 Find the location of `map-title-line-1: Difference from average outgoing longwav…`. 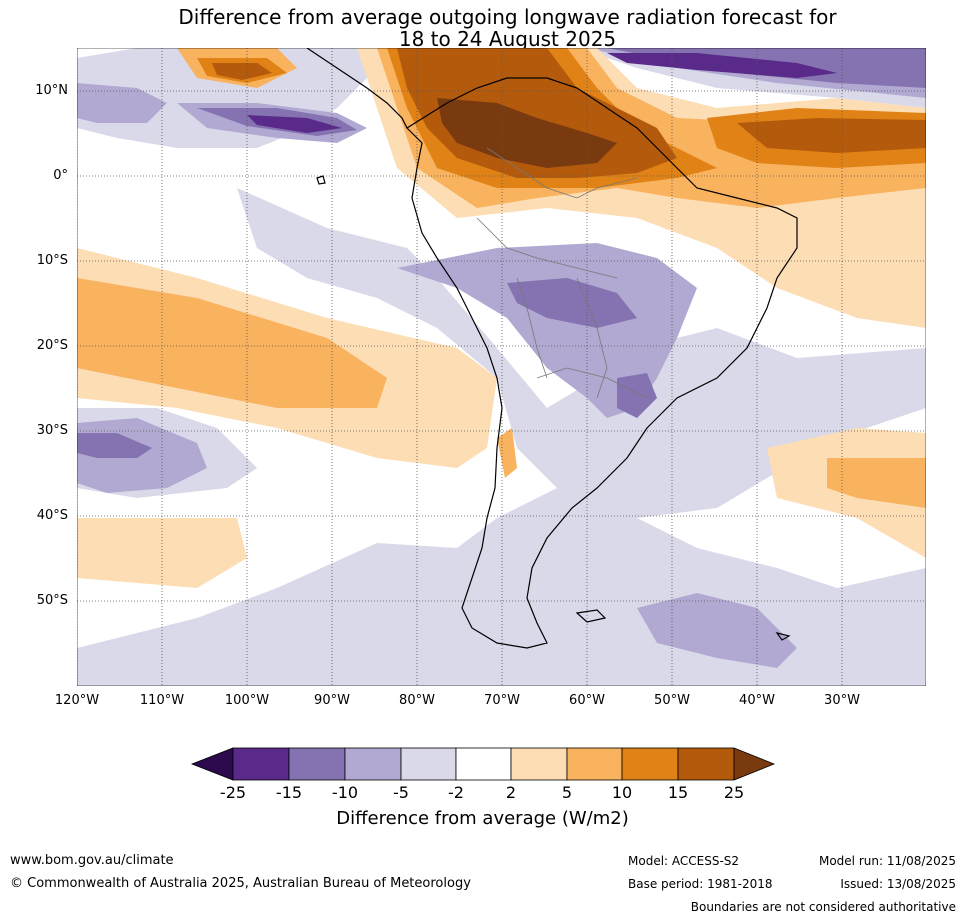

map-title-line-1: Difference from average outgoing longwav… is located at coordinates (507, 17).